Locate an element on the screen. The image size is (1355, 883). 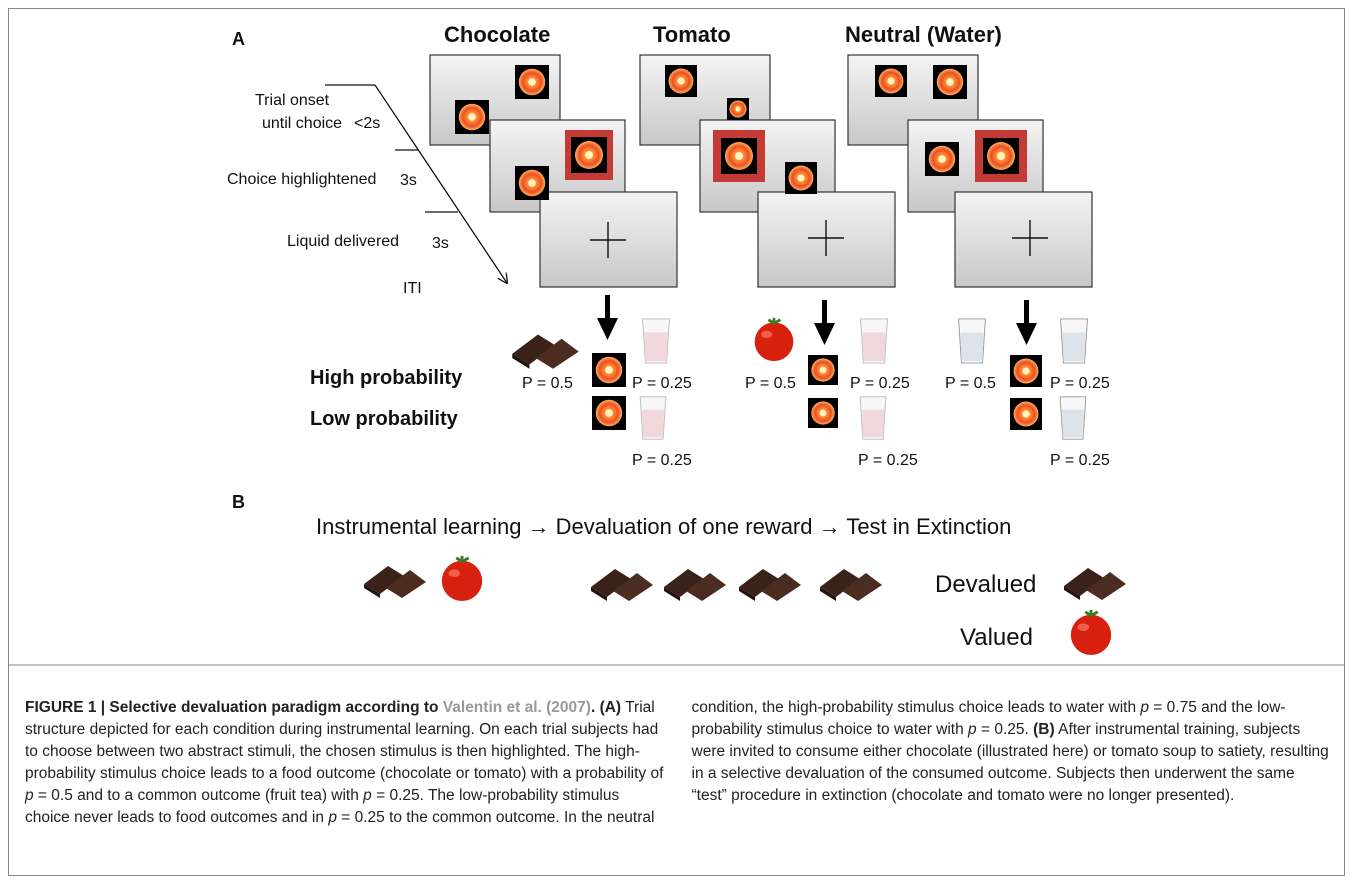
timing-label: Liquid delivered is located at coordinates (343, 241).